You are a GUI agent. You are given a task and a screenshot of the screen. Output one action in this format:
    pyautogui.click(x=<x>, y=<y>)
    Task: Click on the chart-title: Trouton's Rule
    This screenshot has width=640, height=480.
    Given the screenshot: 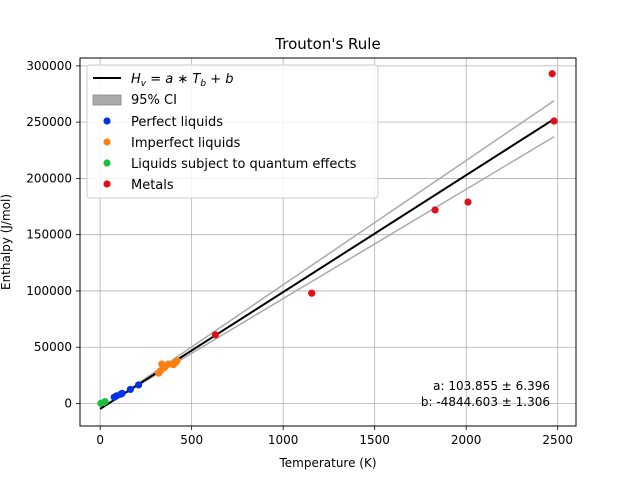 What is the action you would take?
    pyautogui.click(x=327, y=44)
    